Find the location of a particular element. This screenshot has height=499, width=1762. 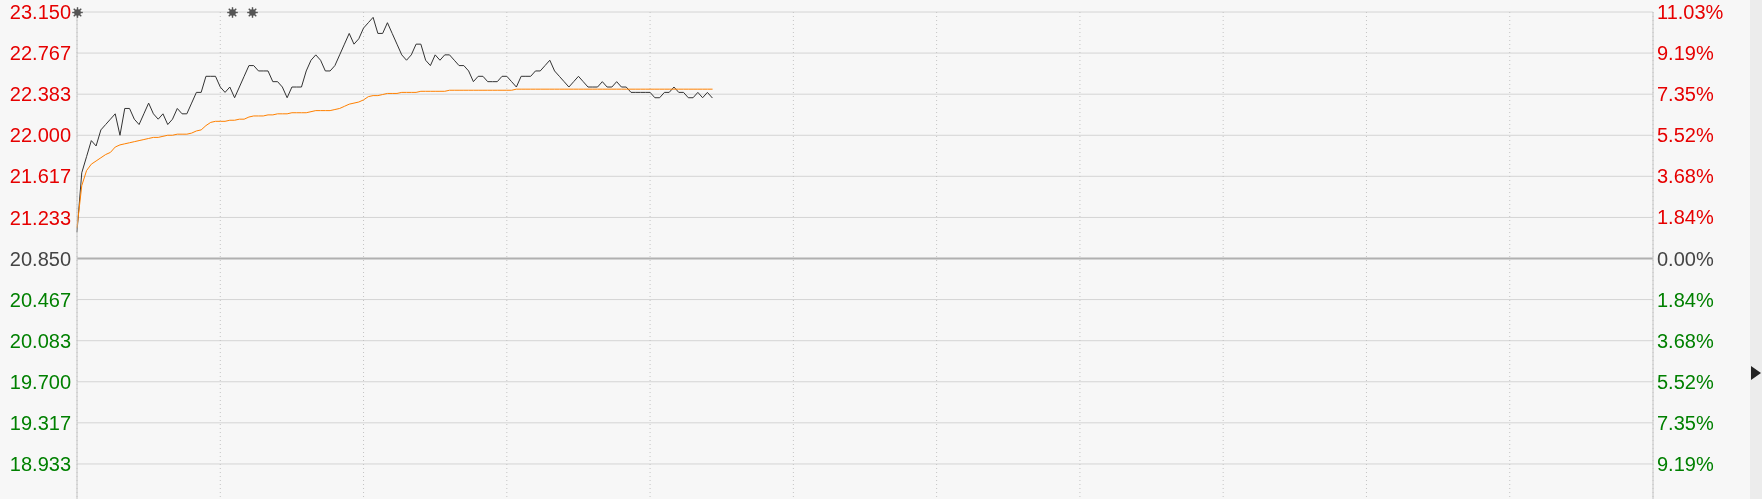

y-tick-label: 21.617 is located at coordinates (40, 176).